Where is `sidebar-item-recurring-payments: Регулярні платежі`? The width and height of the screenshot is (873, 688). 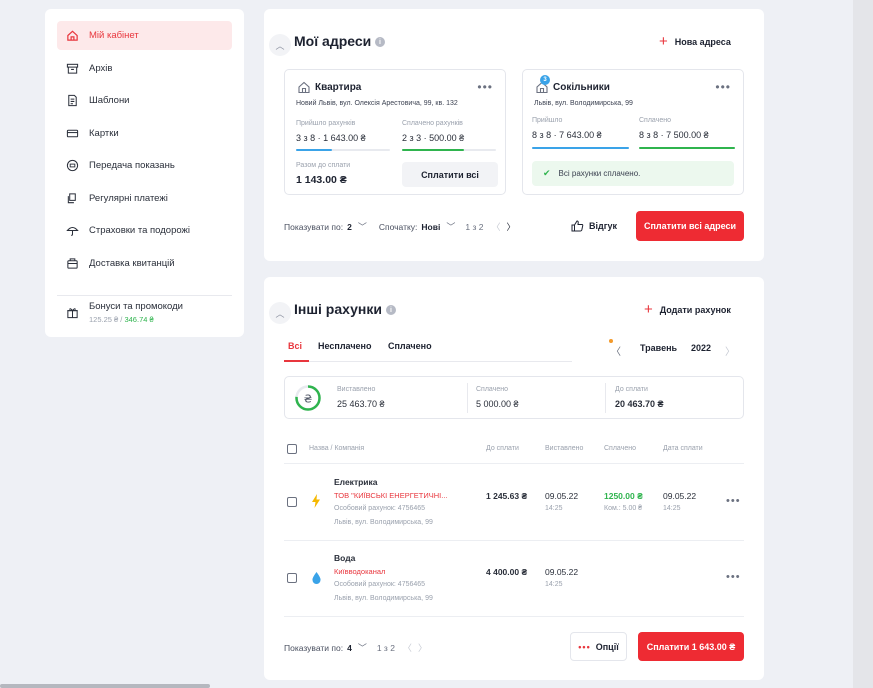 sidebar-item-recurring-payments: Регулярні платежі is located at coordinates (144, 198).